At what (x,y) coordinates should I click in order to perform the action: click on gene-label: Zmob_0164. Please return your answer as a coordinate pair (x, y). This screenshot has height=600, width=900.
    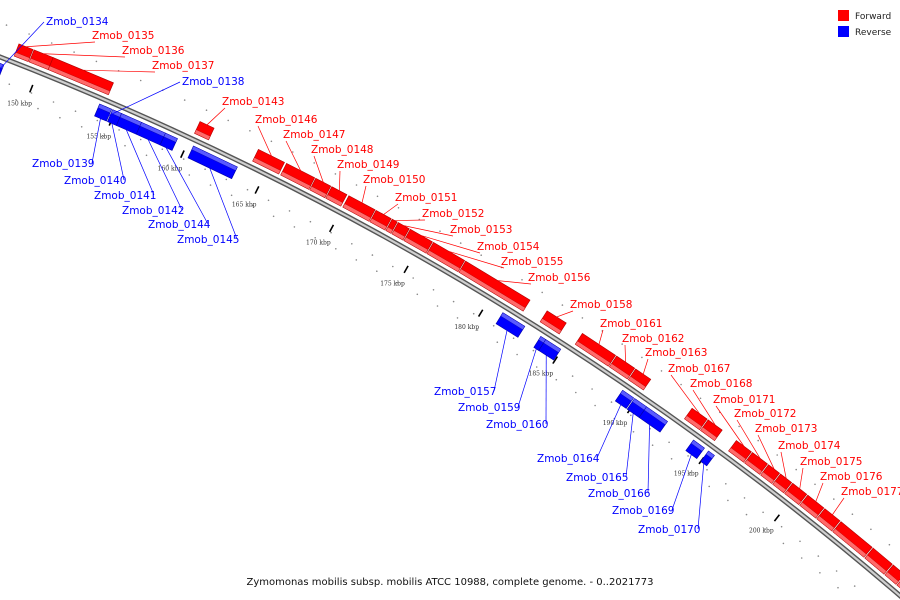
    Looking at the image, I should click on (568, 459).